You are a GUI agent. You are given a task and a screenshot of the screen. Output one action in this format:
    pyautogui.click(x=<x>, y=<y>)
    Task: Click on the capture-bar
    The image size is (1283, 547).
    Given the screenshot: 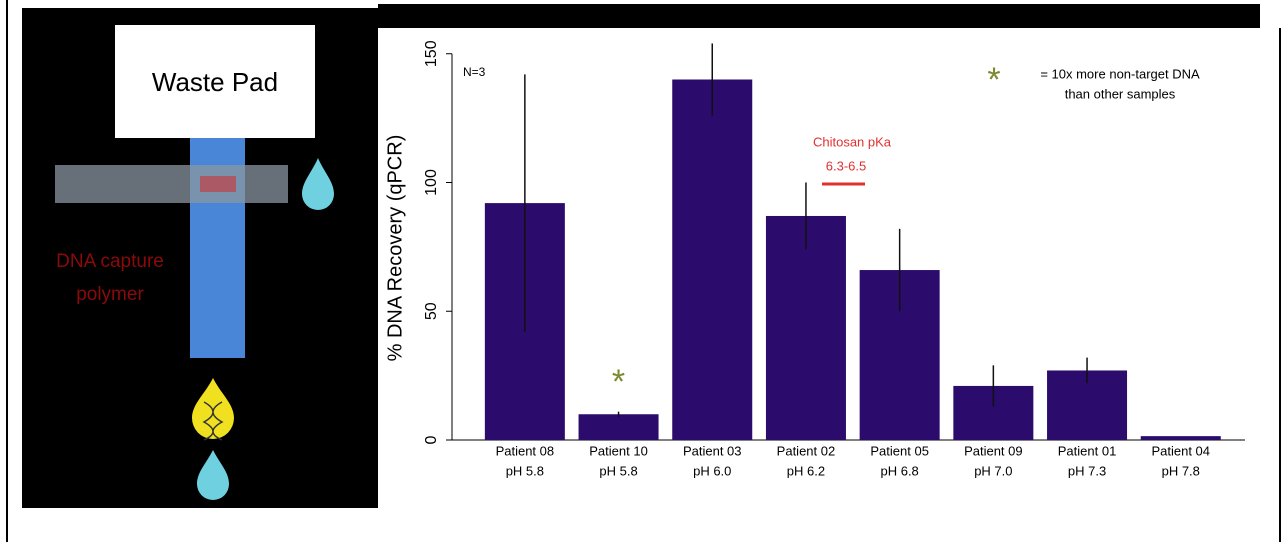 What is the action you would take?
    pyautogui.click(x=171, y=184)
    